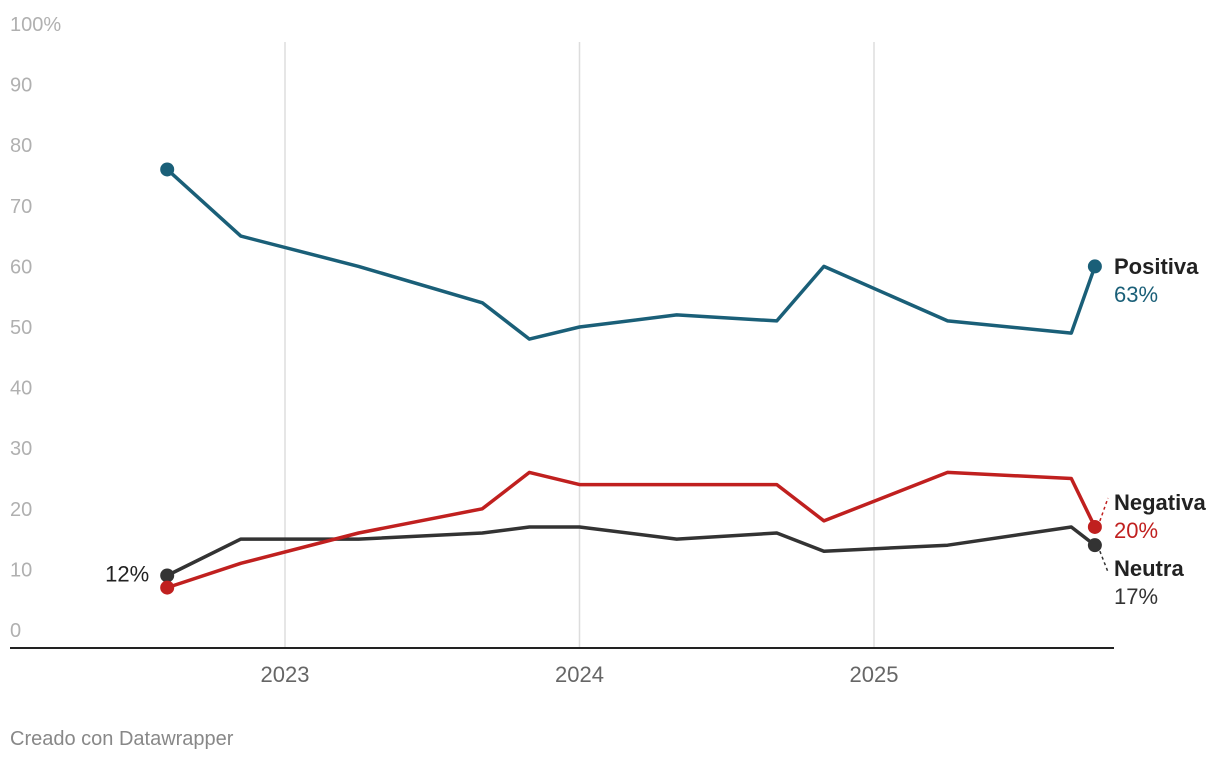  I want to click on label-neutra-value: 17%, so click(1136, 596).